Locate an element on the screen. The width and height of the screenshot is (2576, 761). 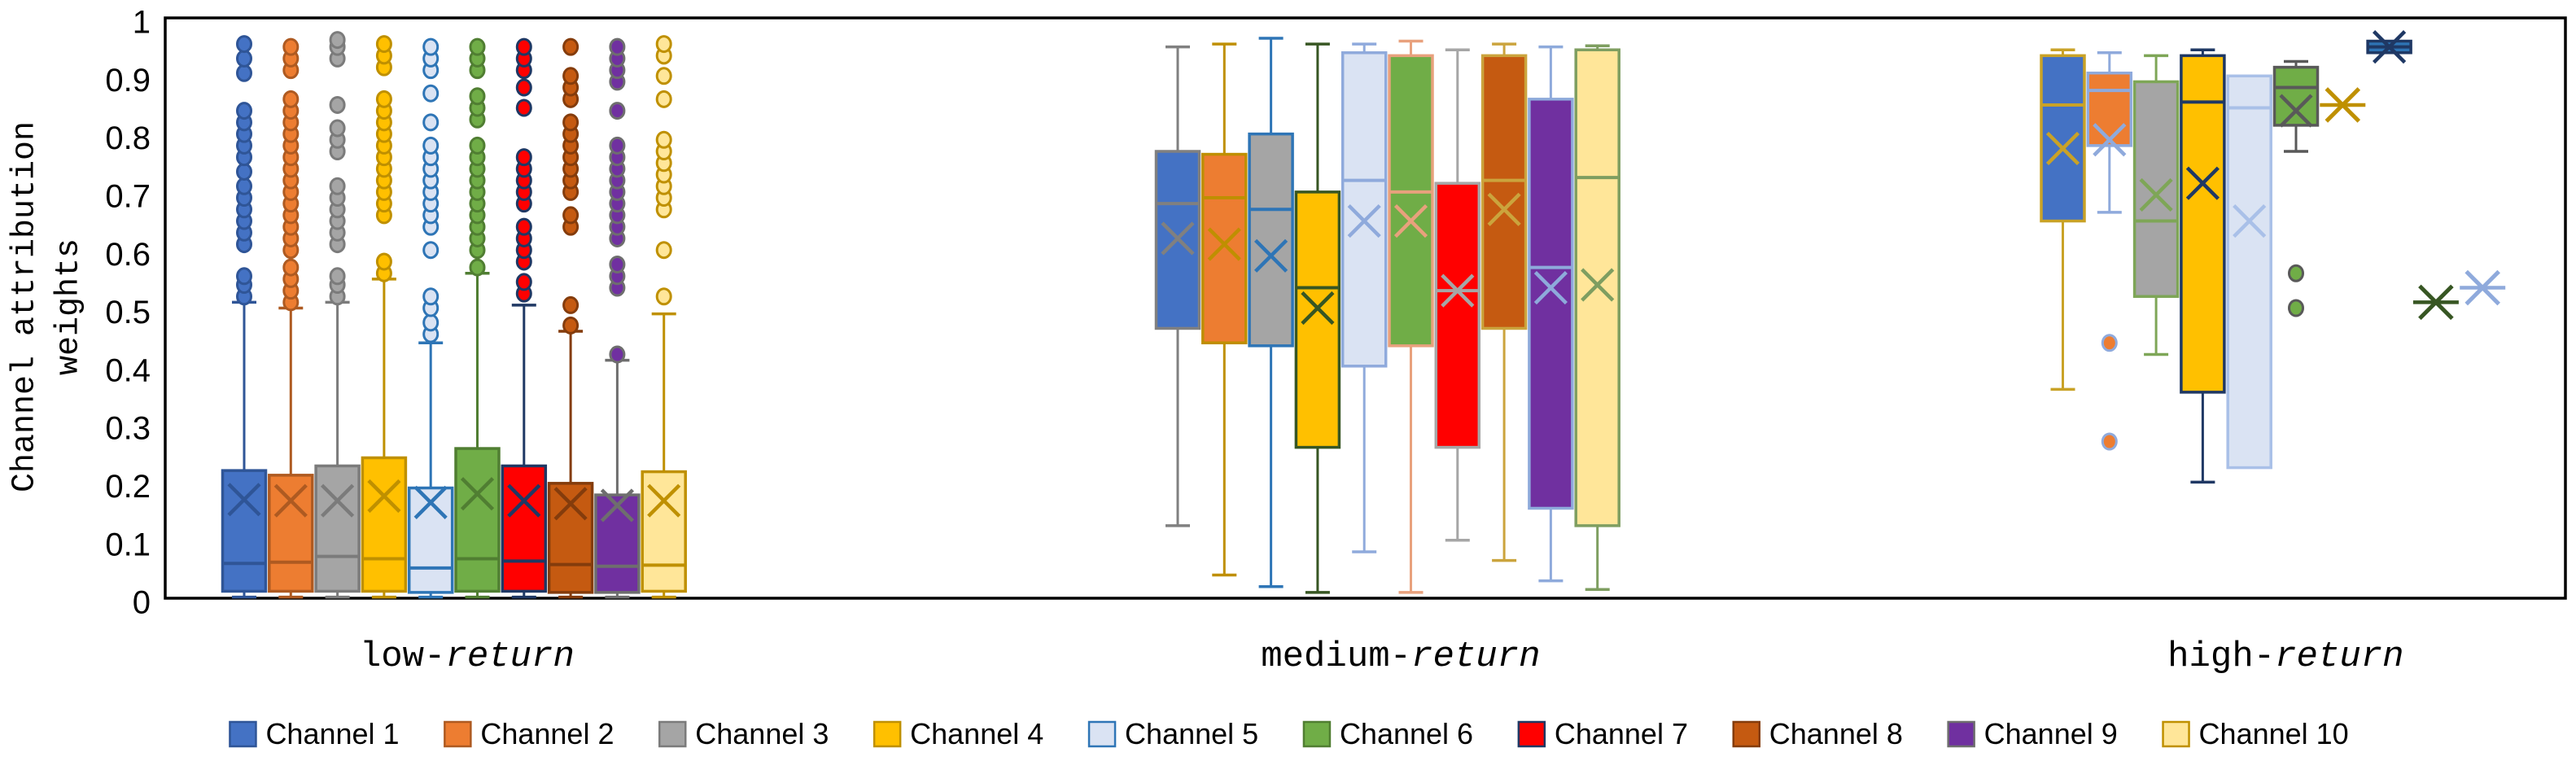
y-tick-label: 0.8 is located at coordinates (128, 138).